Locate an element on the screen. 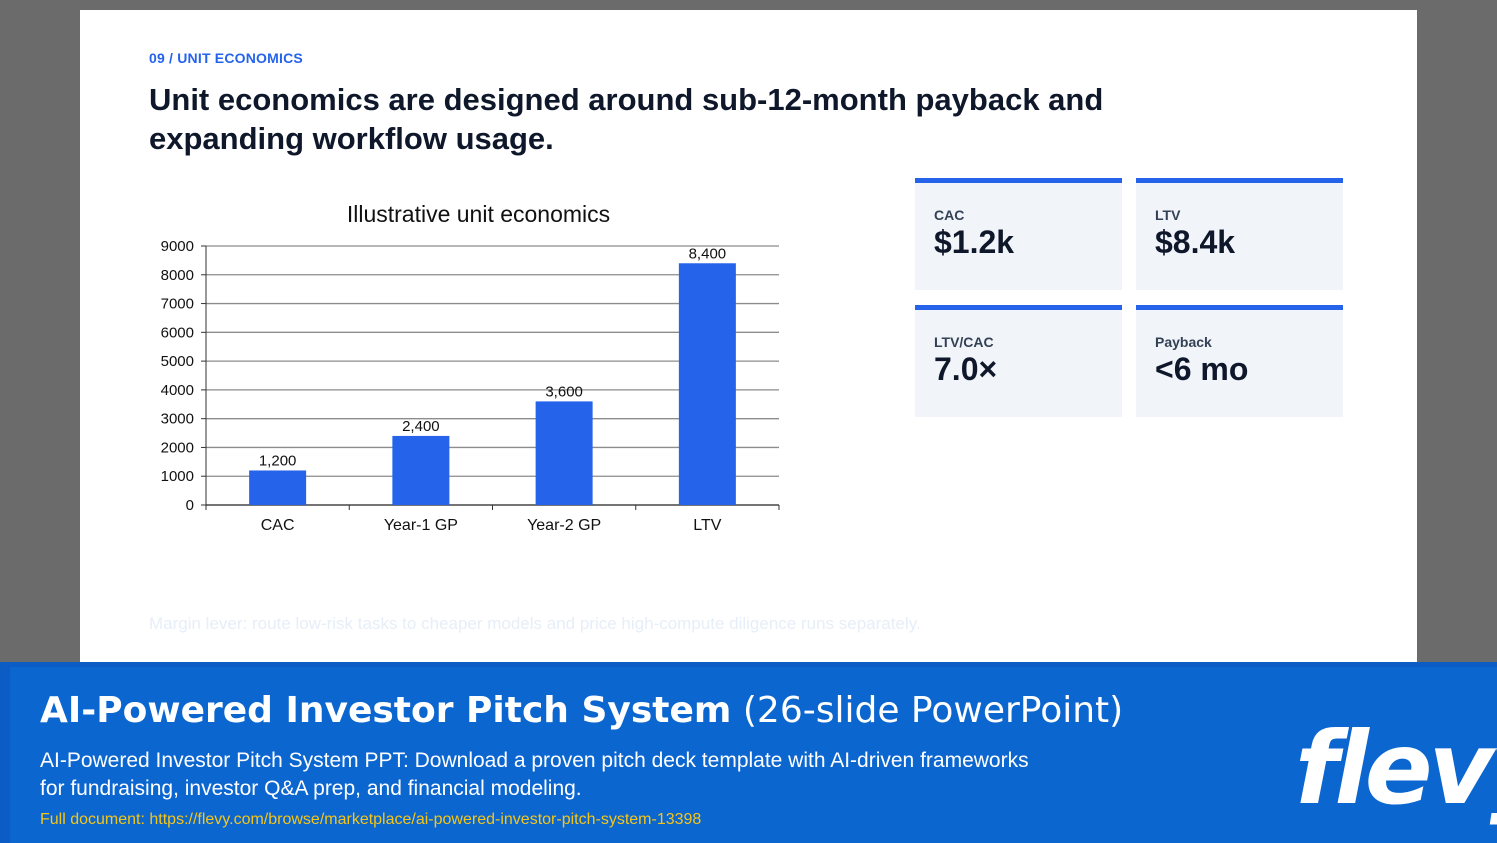 This screenshot has width=1497, height=843. metric-card-label: CAC is located at coordinates (949, 215).